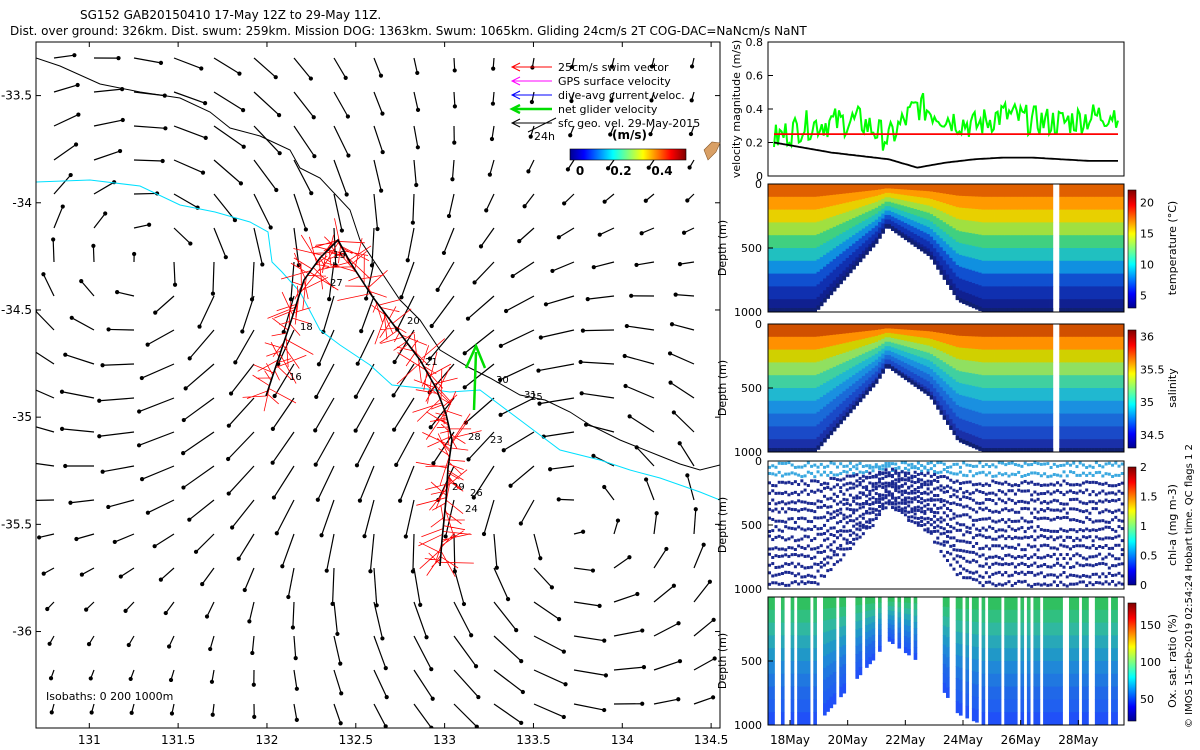  Describe the element at coordinates (751, 525) in the screenshot. I see `depth-y-tick-label: 500` at that location.